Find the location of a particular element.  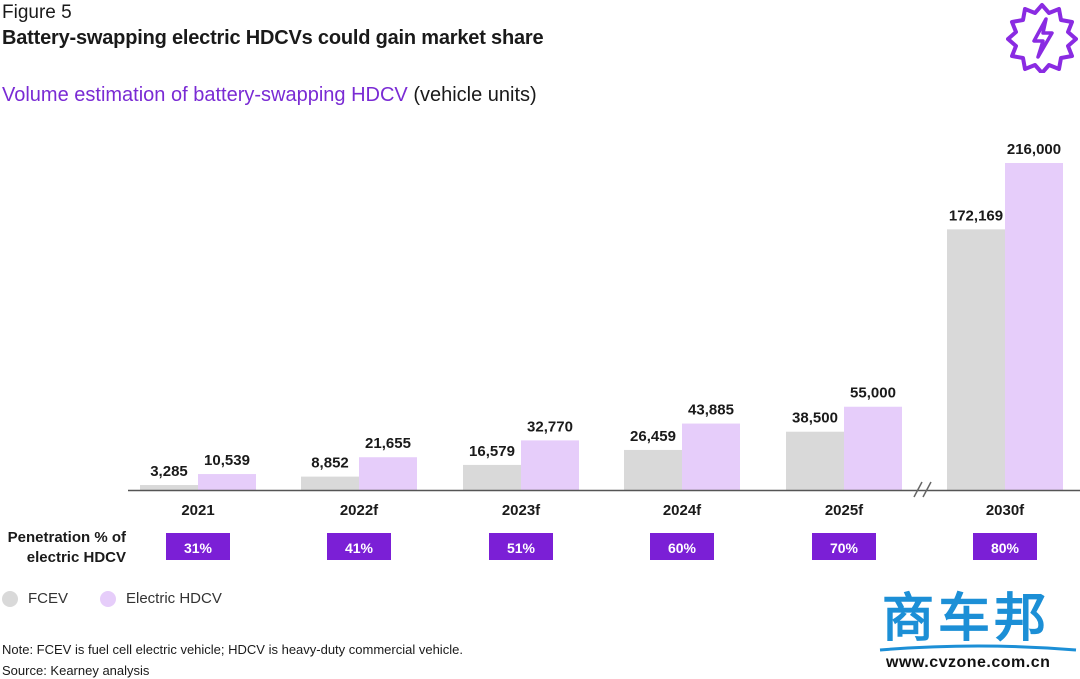

value-label-electric-2024f: 43,885 is located at coordinates (711, 410).